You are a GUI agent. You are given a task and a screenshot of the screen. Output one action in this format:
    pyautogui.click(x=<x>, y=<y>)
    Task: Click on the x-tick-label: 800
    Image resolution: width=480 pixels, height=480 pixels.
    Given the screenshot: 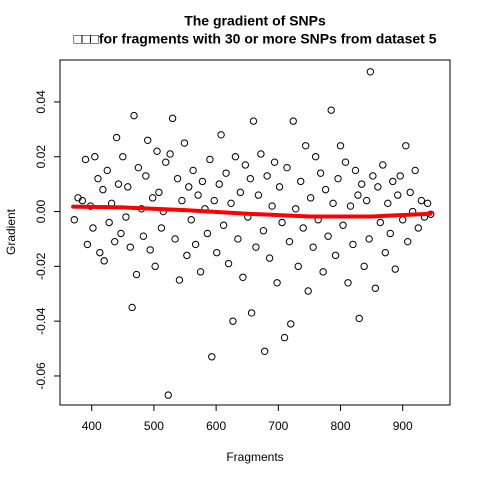 What is the action you would take?
    pyautogui.click(x=341, y=426)
    